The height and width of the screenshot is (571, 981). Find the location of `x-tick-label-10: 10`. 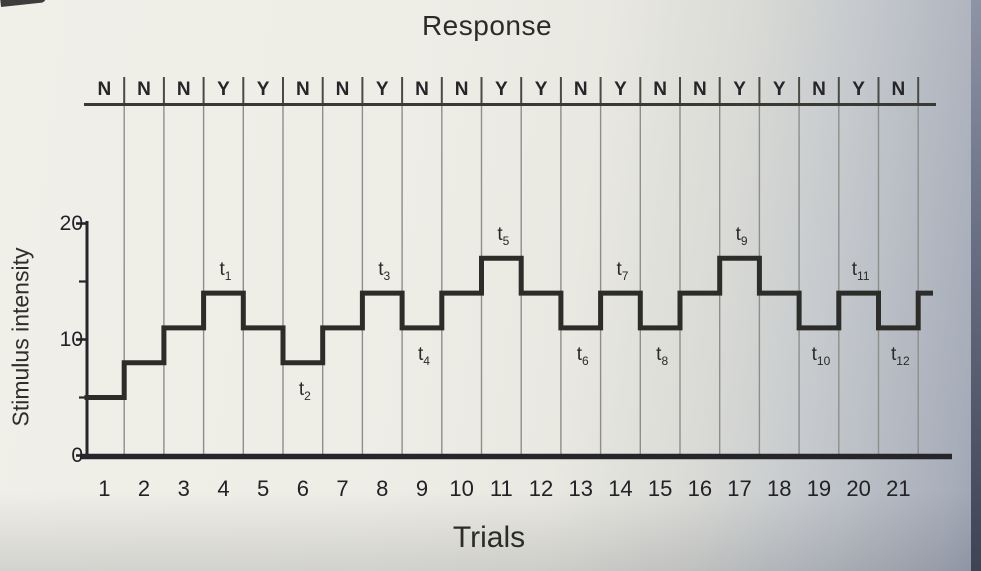

x-tick-label-10: 10 is located at coordinates (461, 488).